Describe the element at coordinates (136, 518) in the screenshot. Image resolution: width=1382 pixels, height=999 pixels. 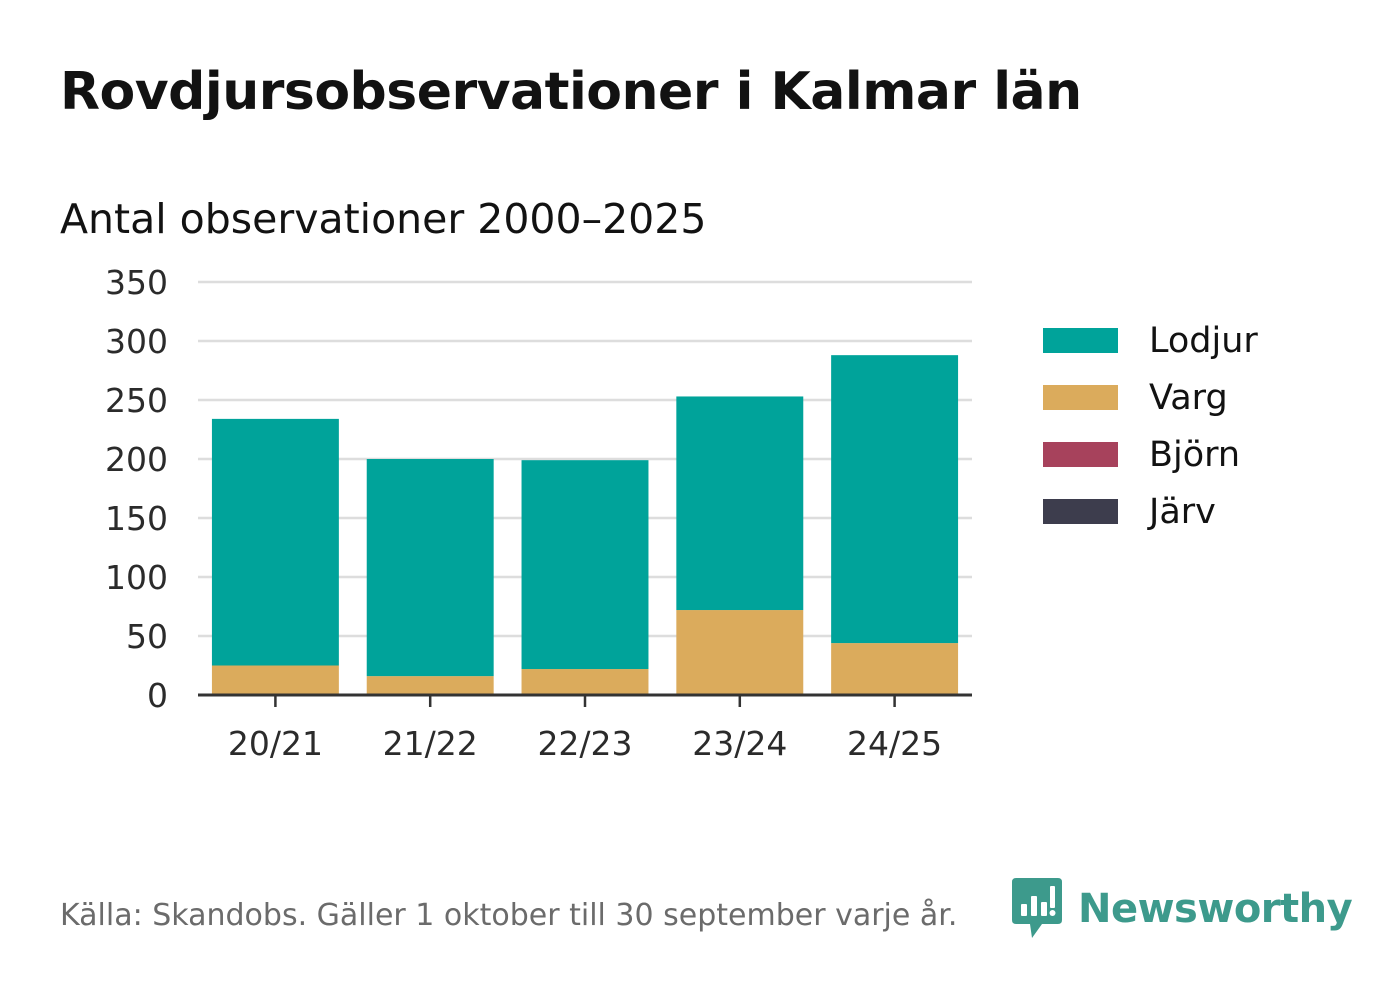
I see `y-tick-label-150: 150` at that location.